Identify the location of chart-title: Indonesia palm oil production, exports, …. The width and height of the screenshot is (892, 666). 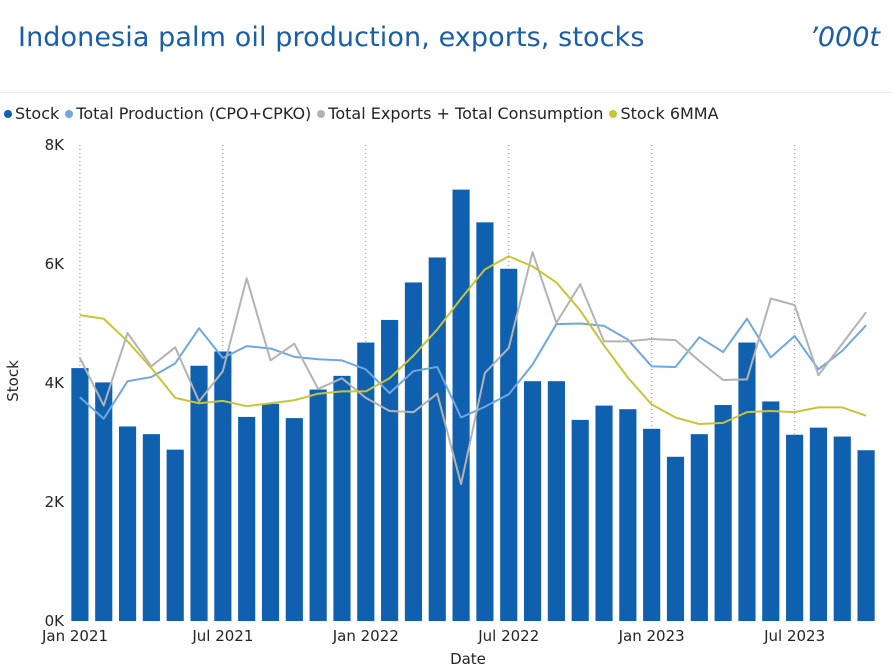
(331, 37).